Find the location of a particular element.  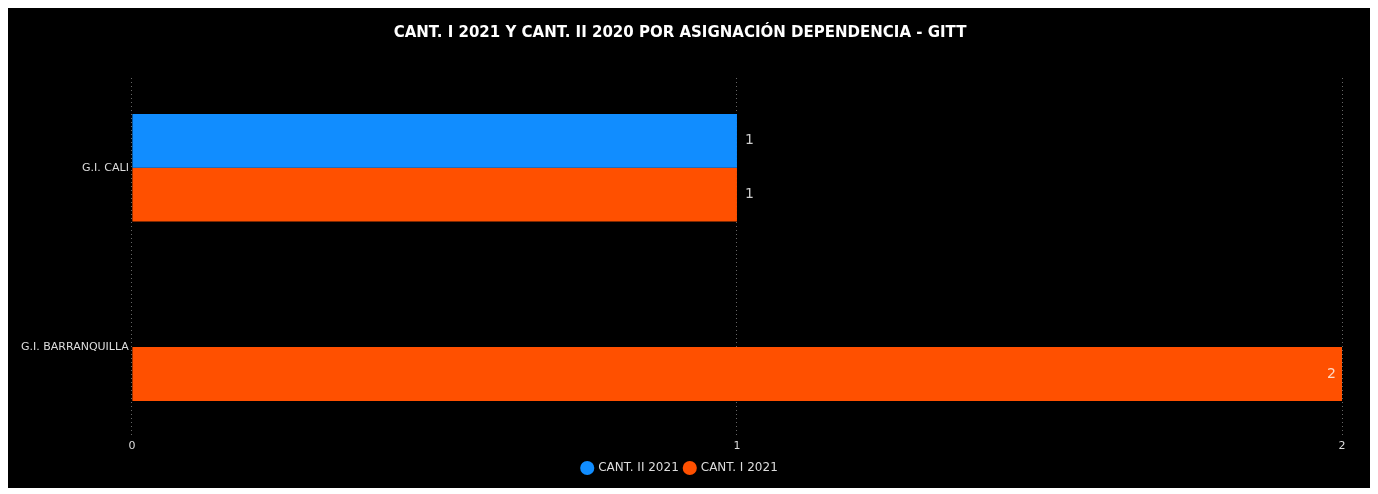

x-tick-label: 2 is located at coordinates (1342, 446).